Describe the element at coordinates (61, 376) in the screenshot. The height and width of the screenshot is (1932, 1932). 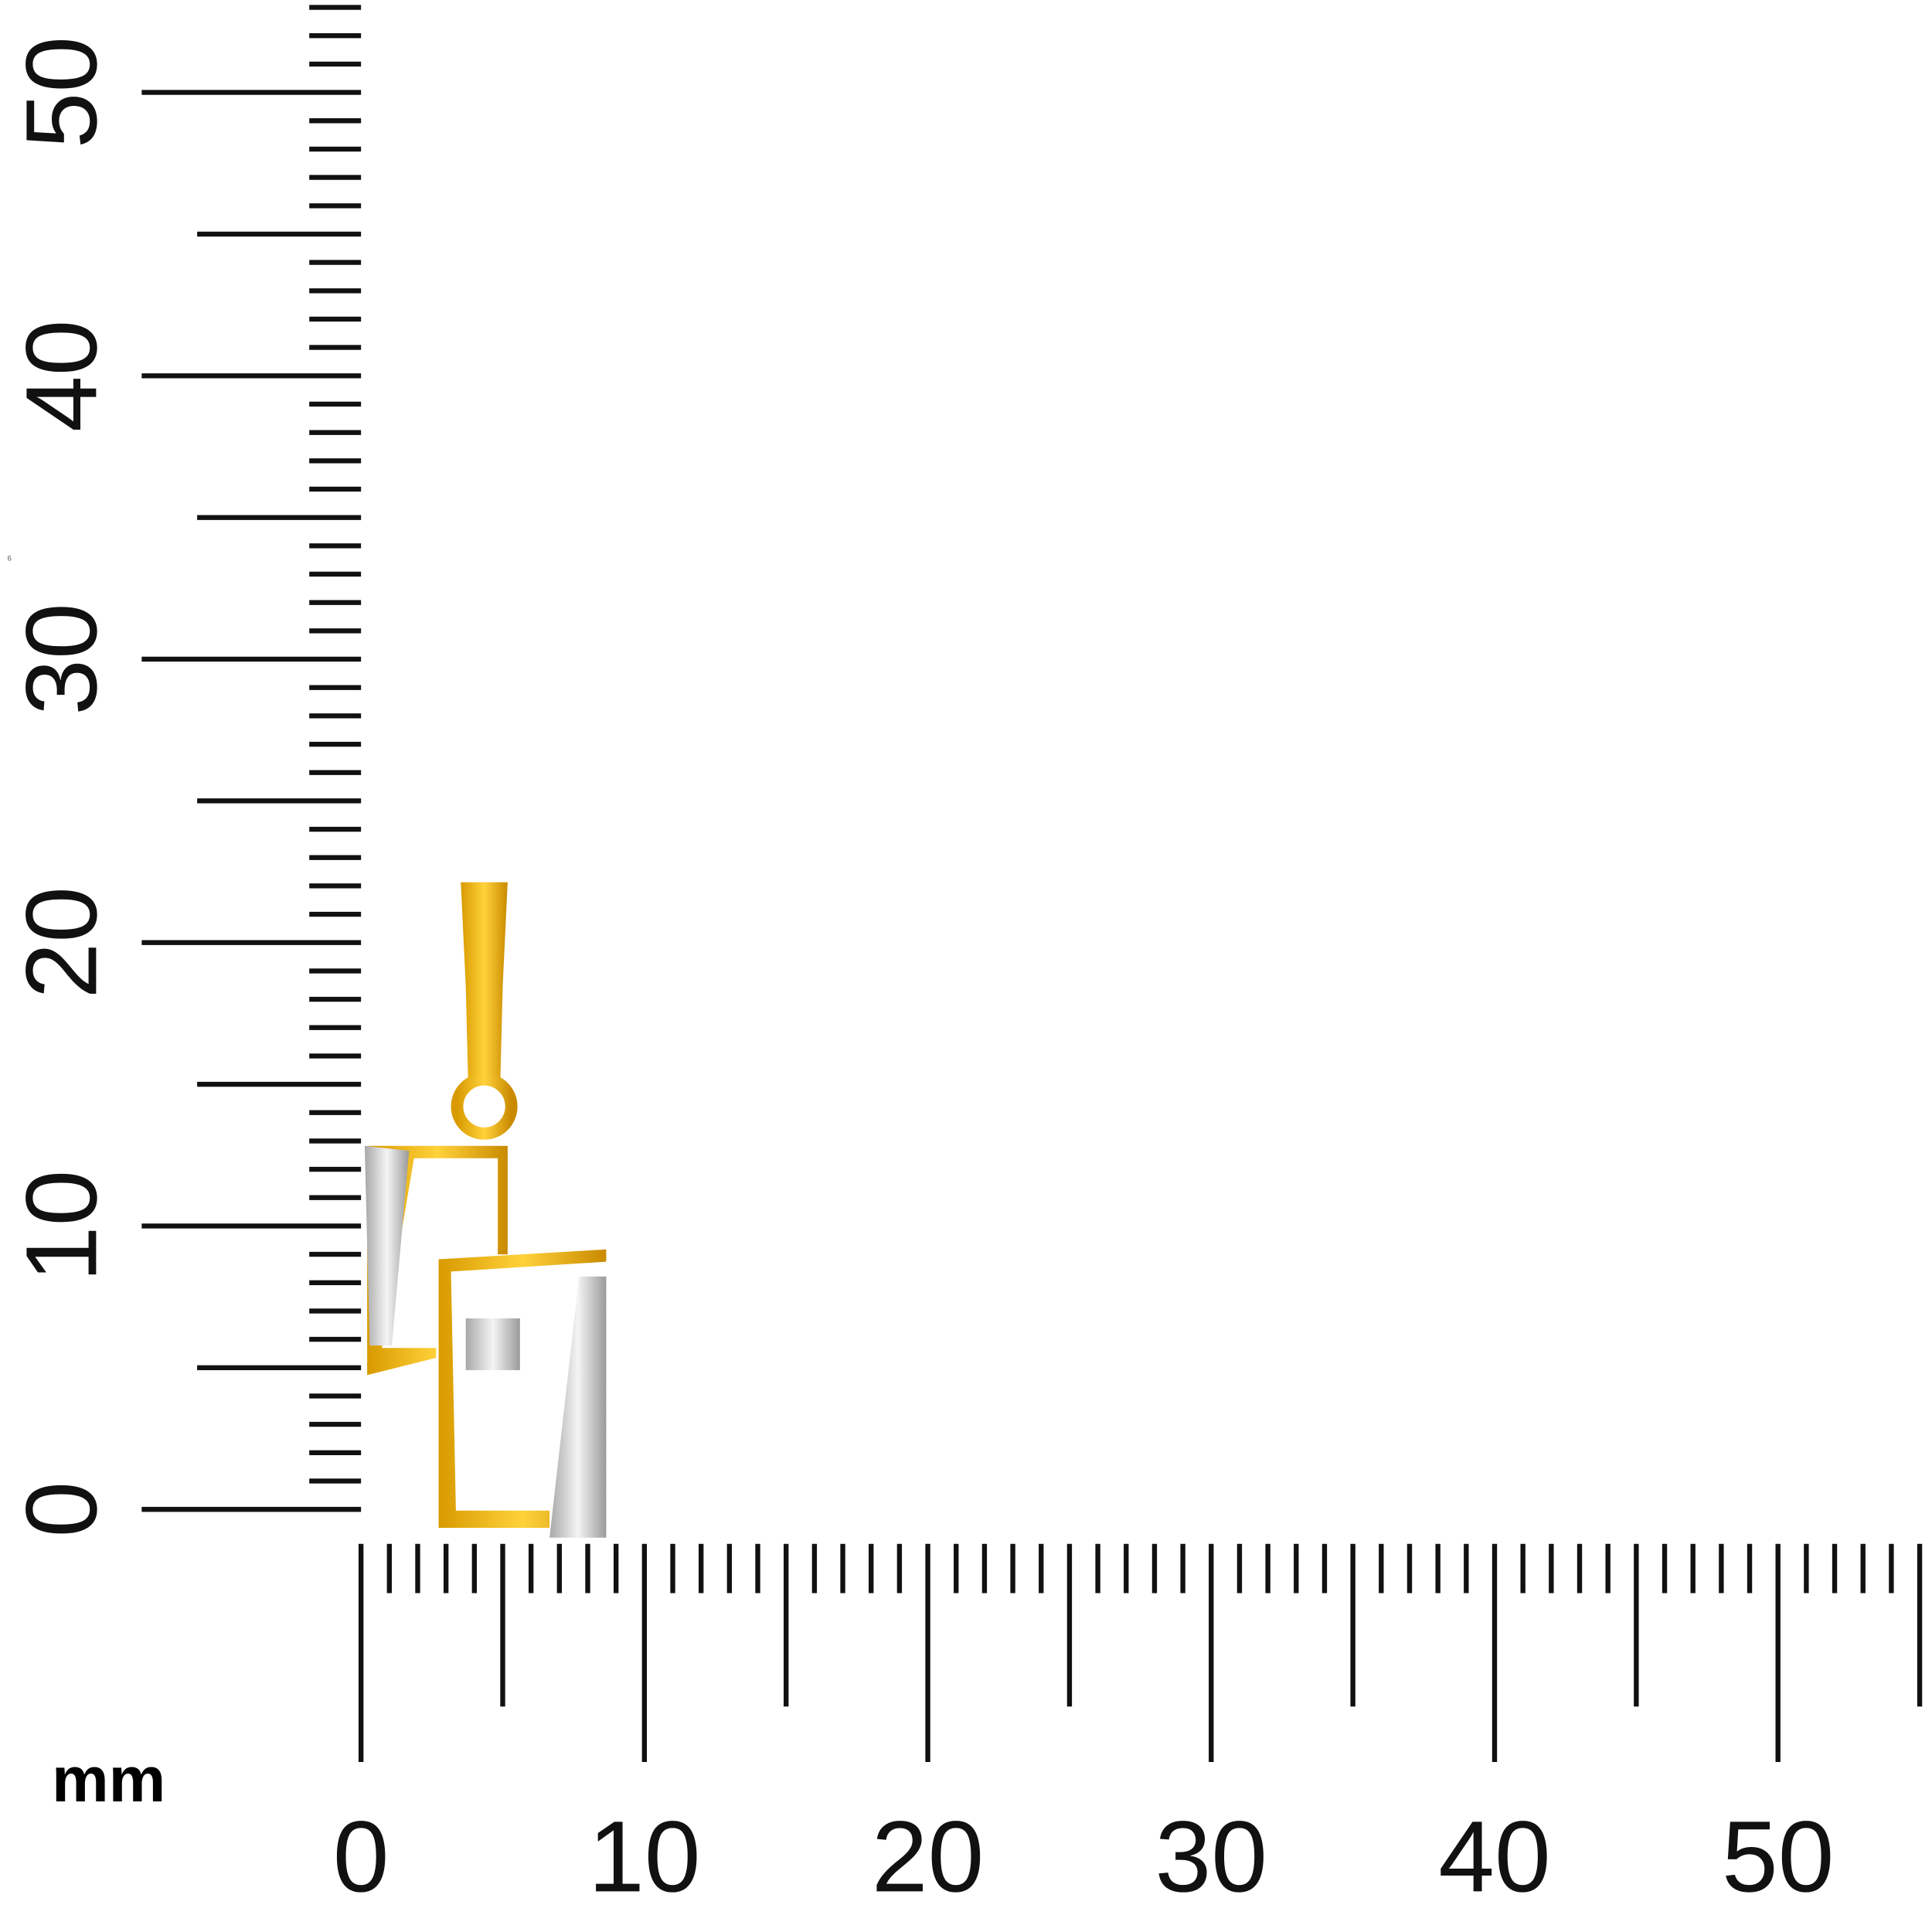
I see `y-ruler-label: 40` at that location.